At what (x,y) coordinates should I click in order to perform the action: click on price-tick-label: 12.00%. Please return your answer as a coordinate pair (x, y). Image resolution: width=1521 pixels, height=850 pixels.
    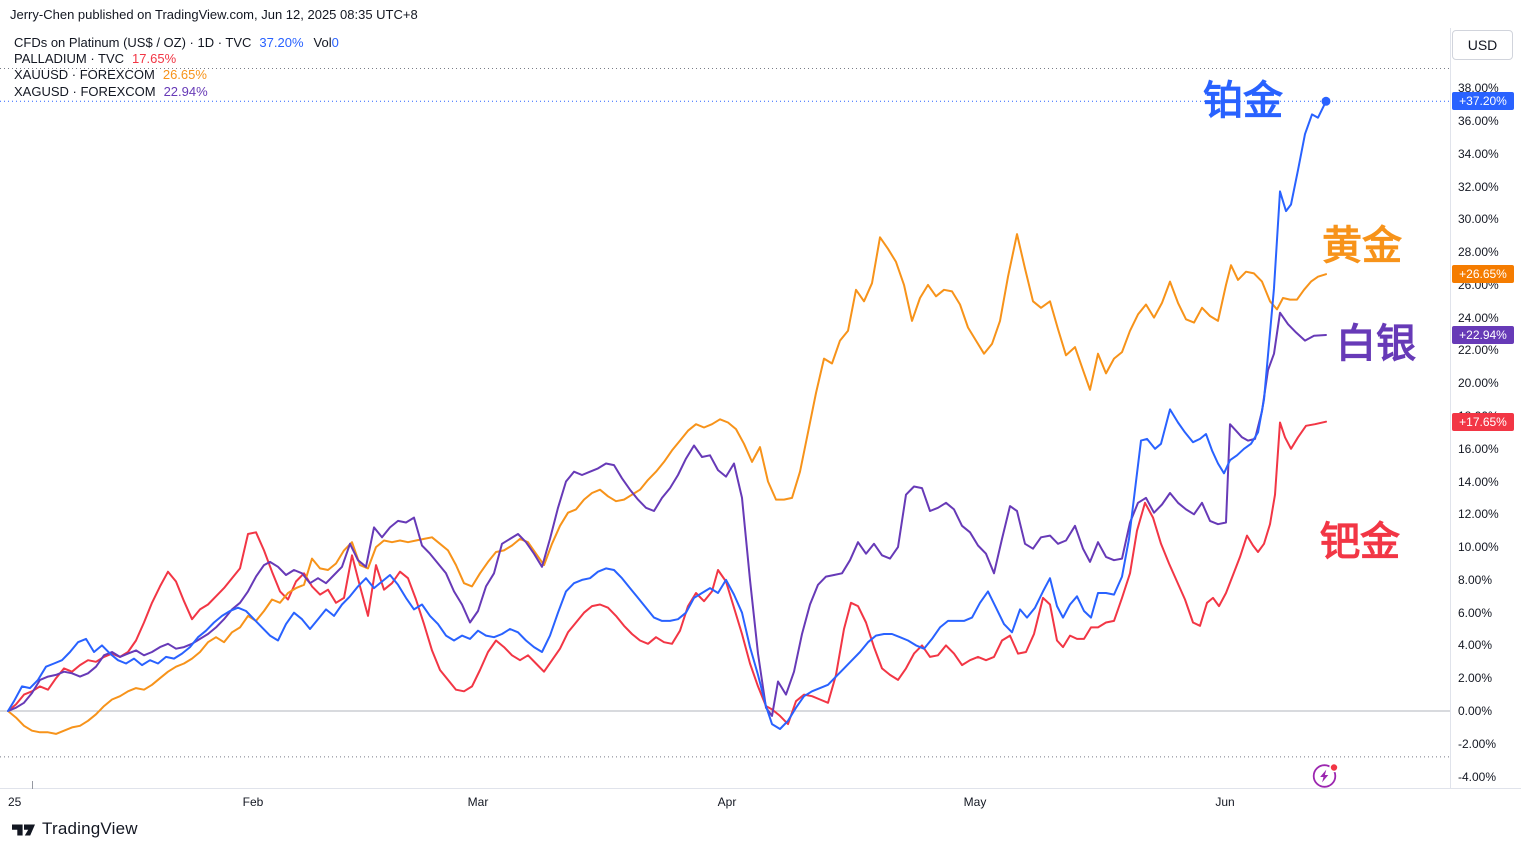
    Looking at the image, I should click on (1478, 514).